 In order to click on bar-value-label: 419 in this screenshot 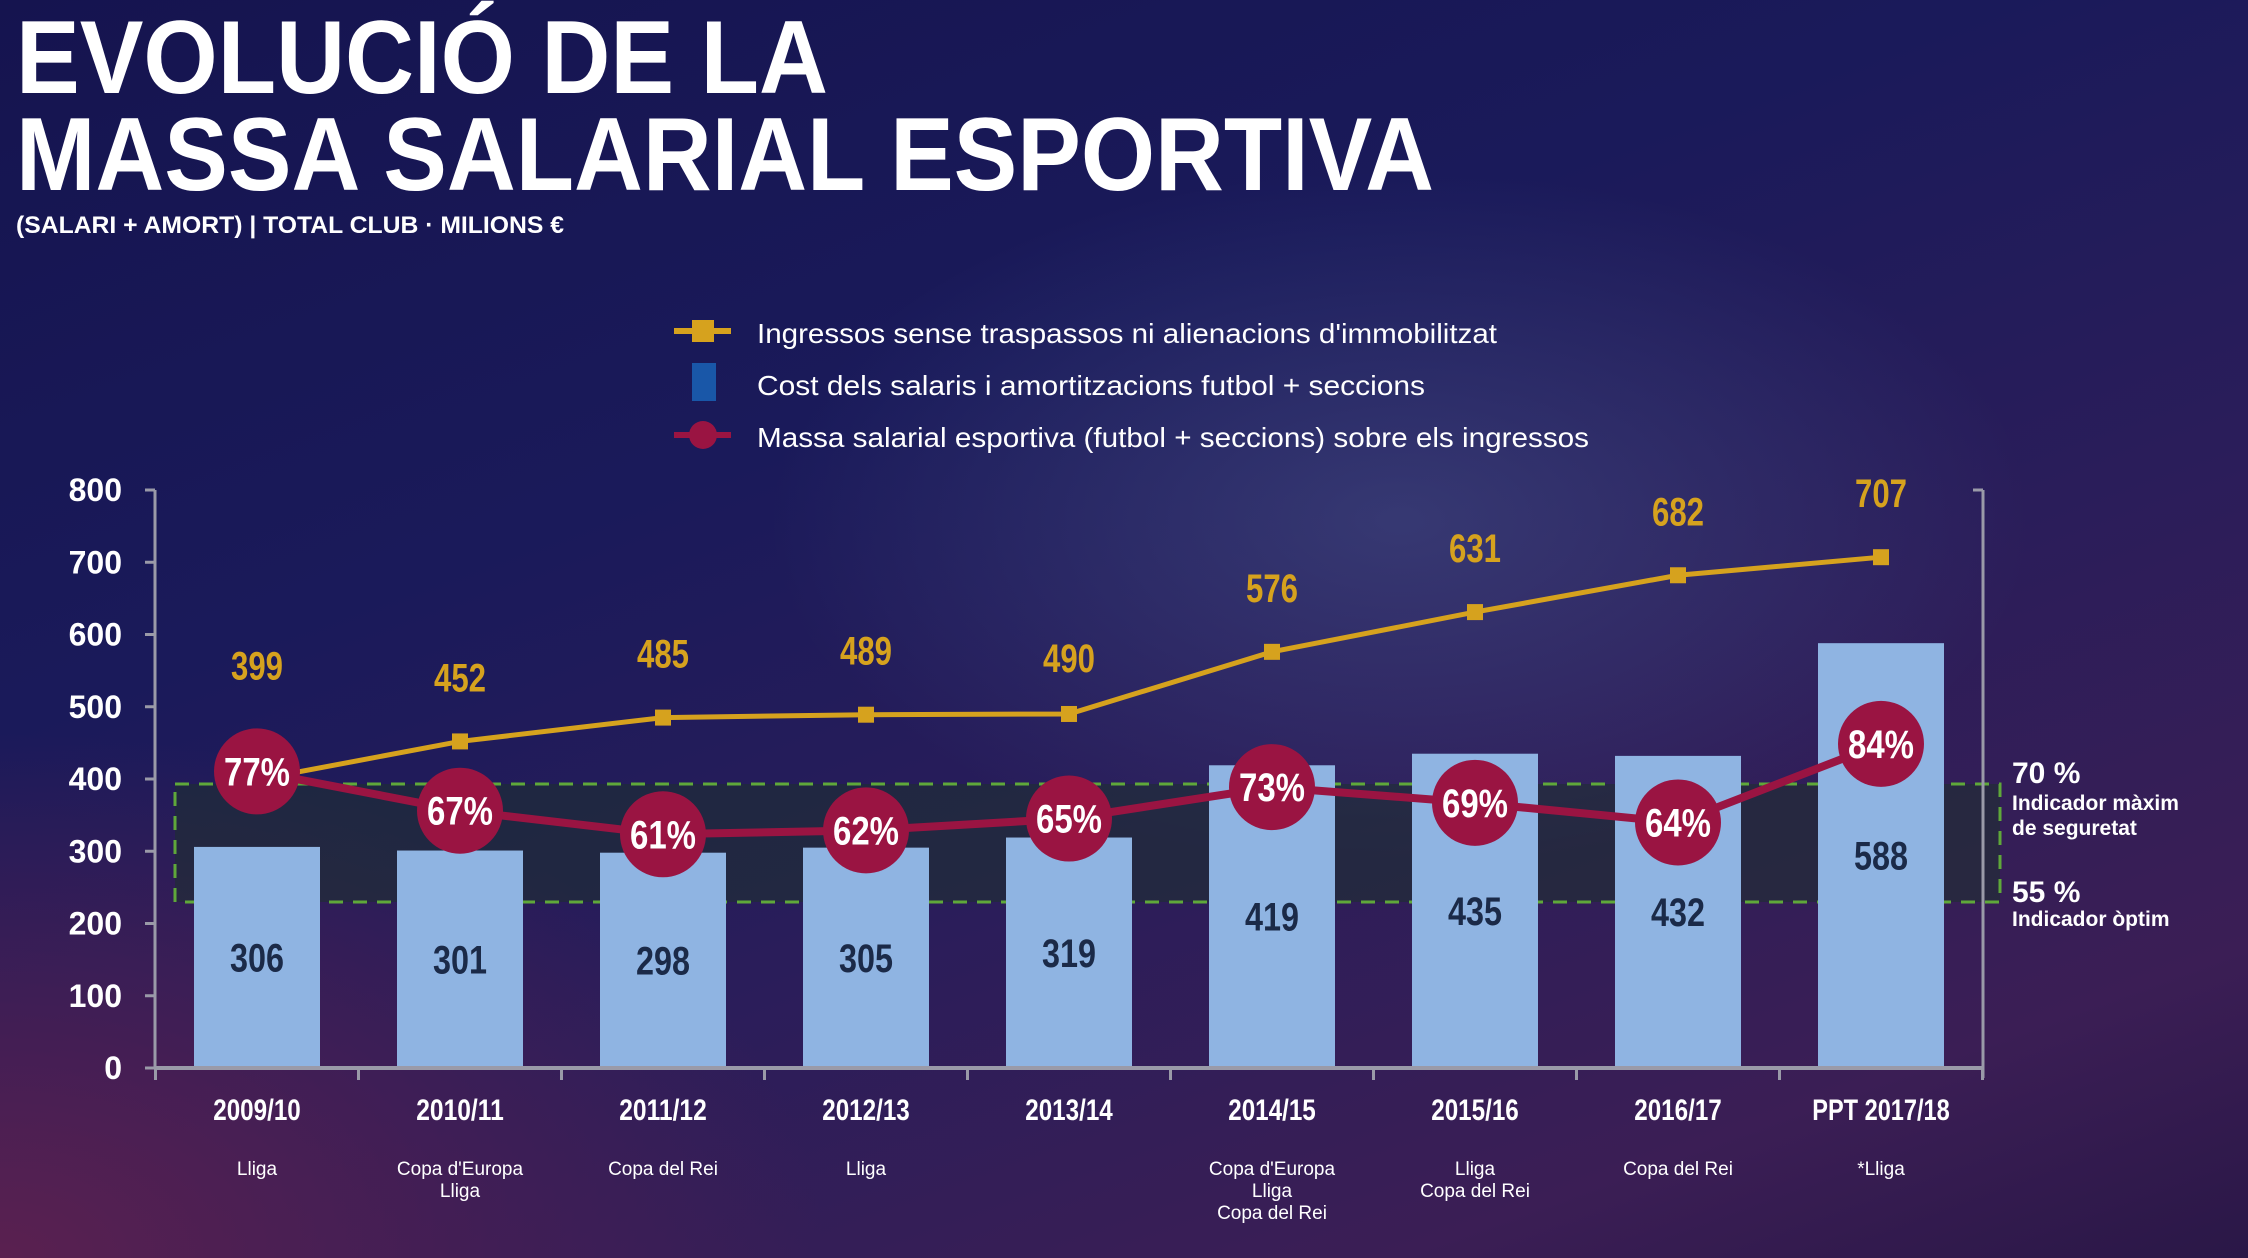, I will do `click(1272, 918)`.